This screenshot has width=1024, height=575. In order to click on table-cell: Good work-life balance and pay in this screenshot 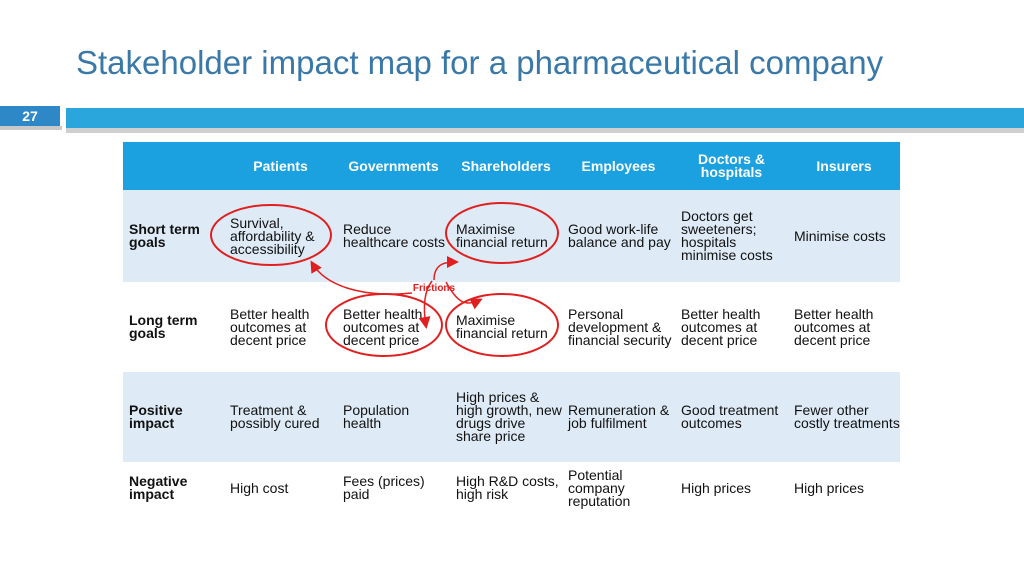, I will do `click(618, 236)`.